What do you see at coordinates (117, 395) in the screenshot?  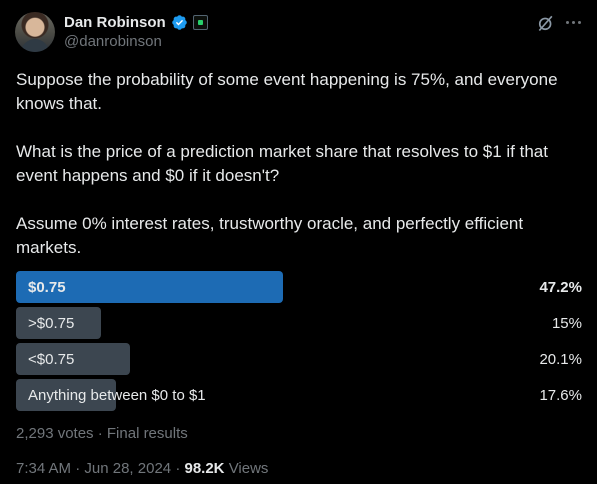 I see `poll-option-label: Anything between $0 to $1` at bounding box center [117, 395].